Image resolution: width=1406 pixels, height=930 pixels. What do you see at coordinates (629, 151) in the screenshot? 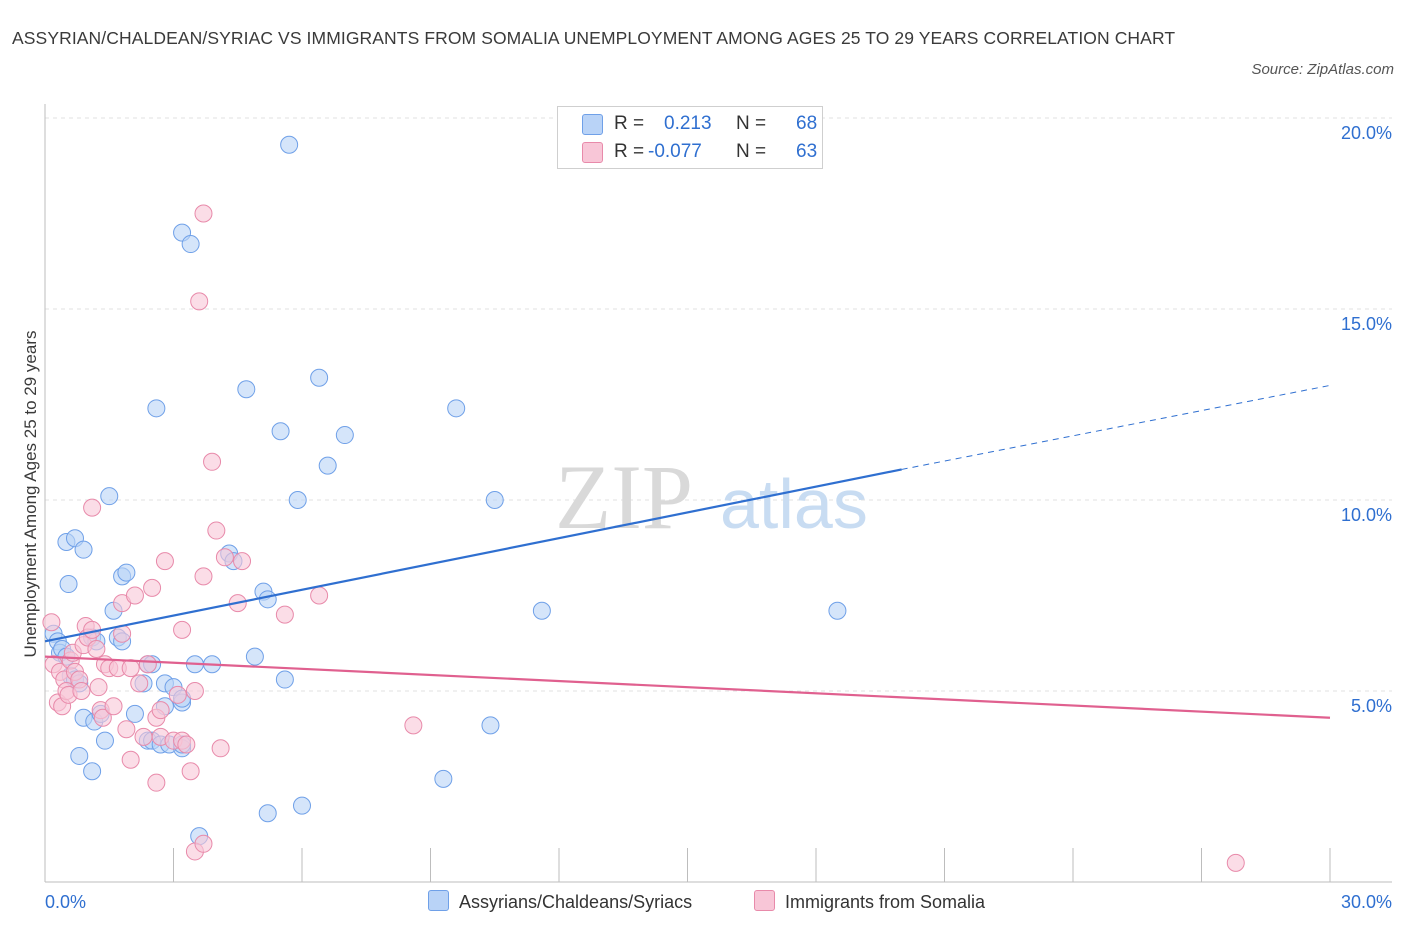
I see `legend-r-label: R =` at bounding box center [629, 151].